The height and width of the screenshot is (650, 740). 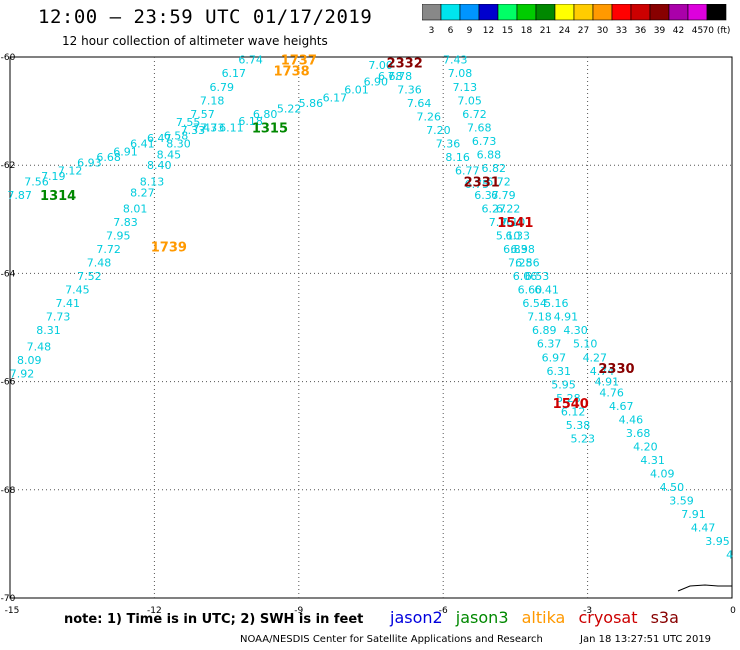 I want to click on wave-height-value: 6.79, so click(x=222, y=87).